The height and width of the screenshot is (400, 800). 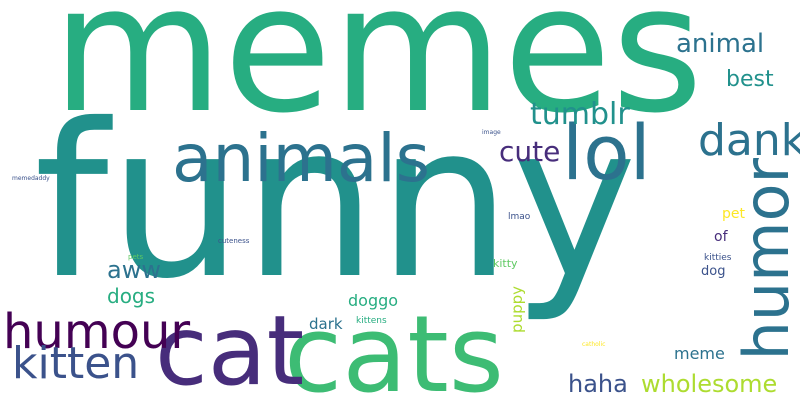 I want to click on word-pet: pet, so click(x=733, y=214).